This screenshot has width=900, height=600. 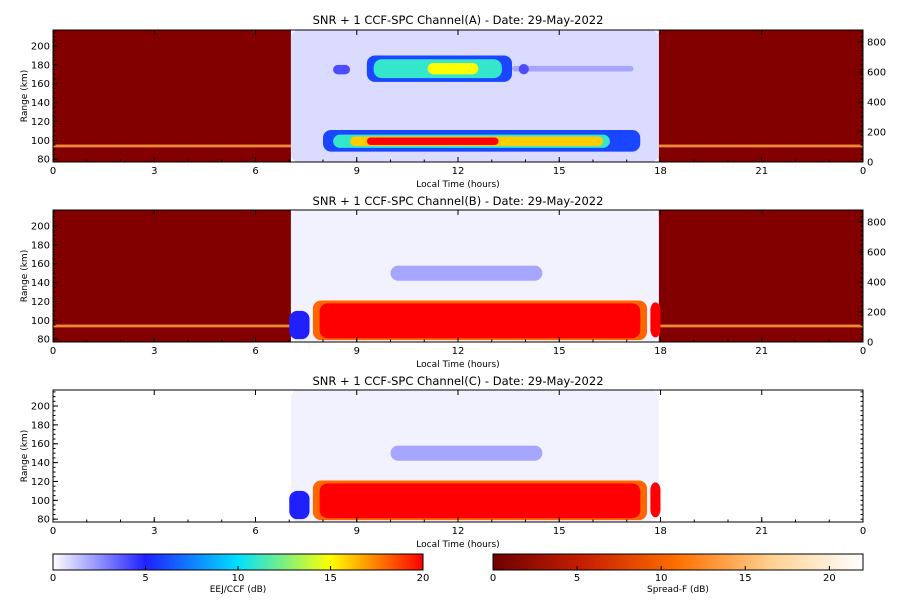 I want to click on panel-b-y-label: Range (km), so click(x=25, y=276).